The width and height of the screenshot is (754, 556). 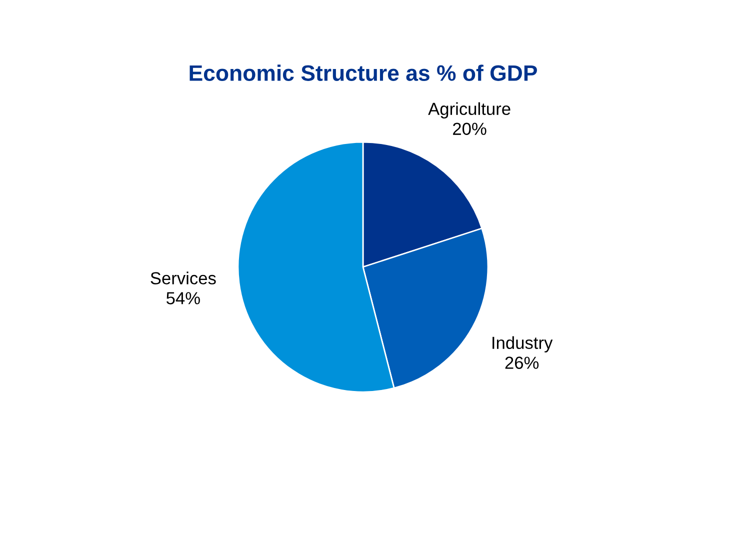 I want to click on slice-label: Agriculture, so click(x=469, y=110).